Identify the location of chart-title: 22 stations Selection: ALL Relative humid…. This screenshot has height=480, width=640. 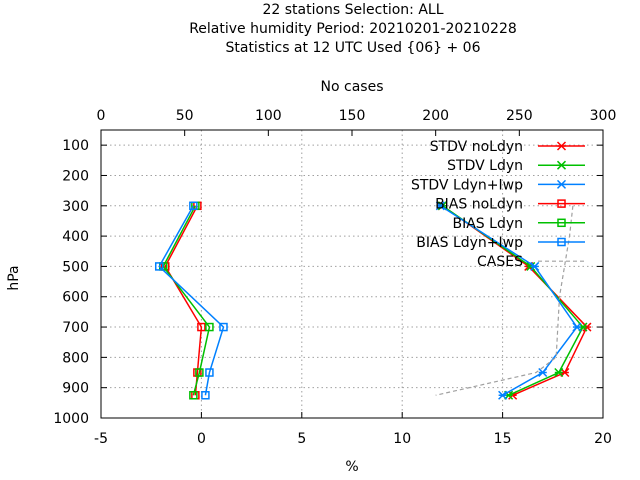
(353, 29).